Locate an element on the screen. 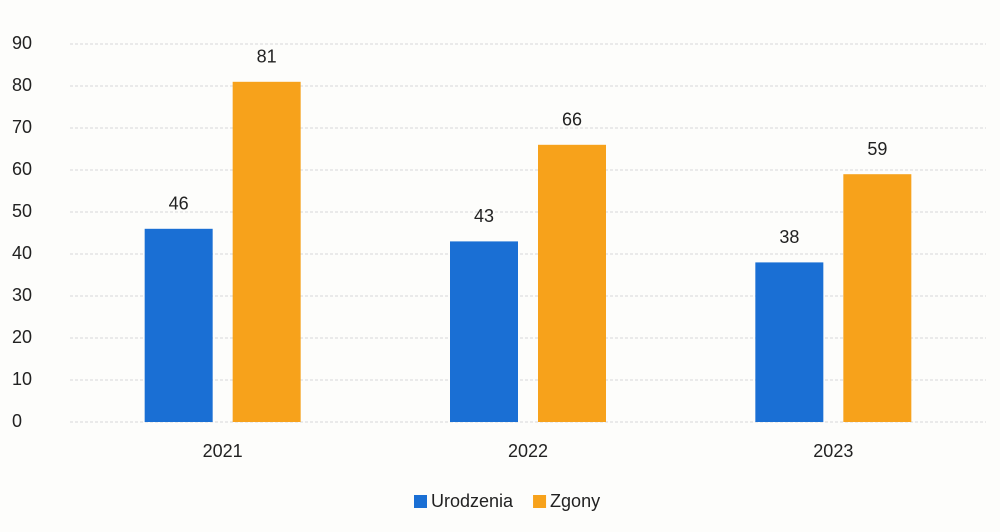  x-tick-label: 2021 is located at coordinates (223, 451).